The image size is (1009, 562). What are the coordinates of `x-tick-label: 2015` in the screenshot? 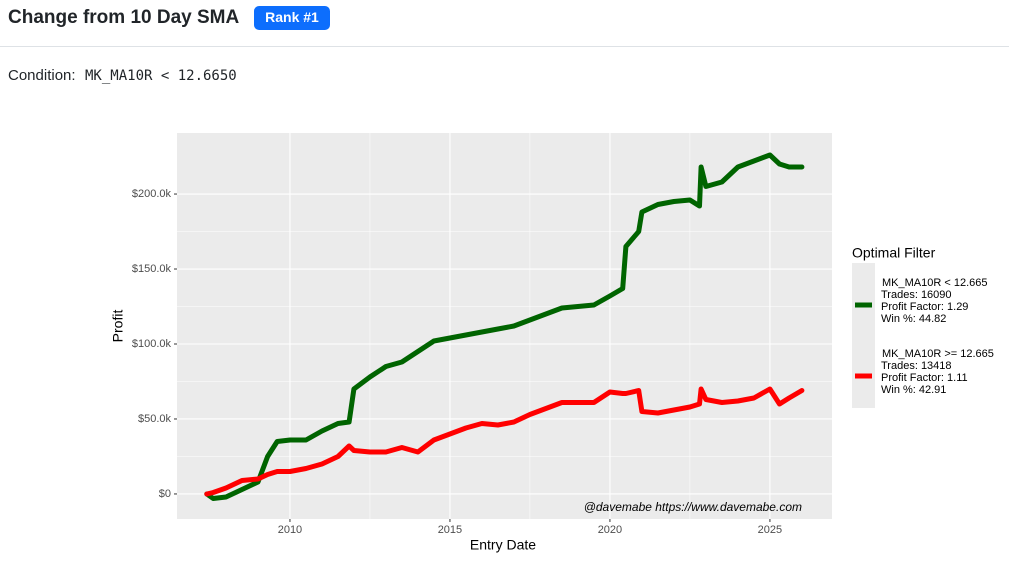 It's located at (450, 530).